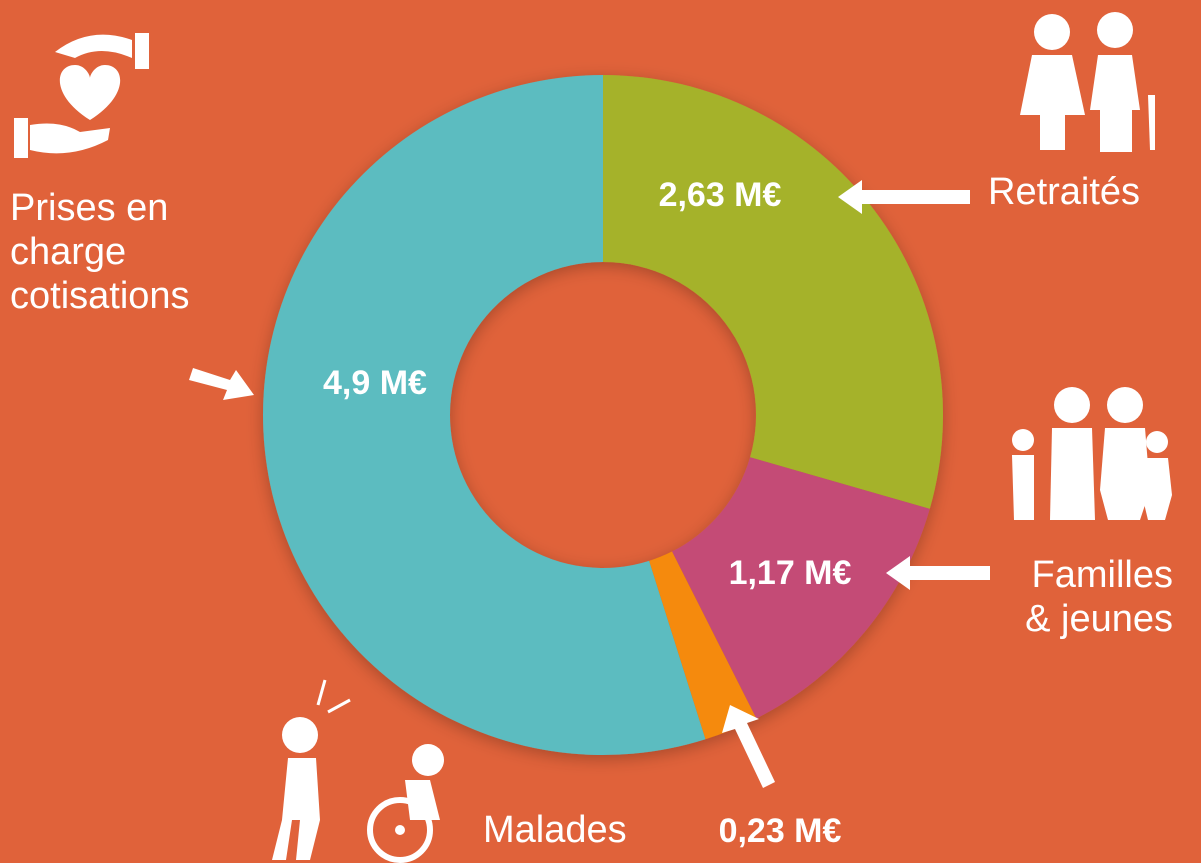 This screenshot has height=863, width=1201. I want to click on category-label: Prises en charge cotisations, so click(100, 252).